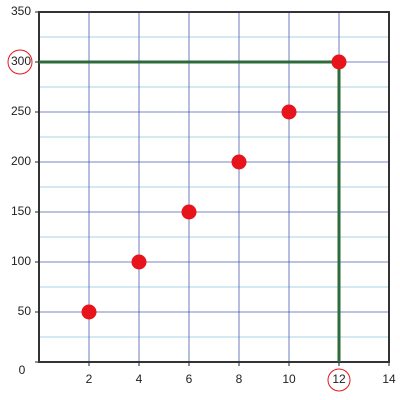  What do you see at coordinates (139, 379) in the screenshot?
I see `x-tick-label: 4` at bounding box center [139, 379].